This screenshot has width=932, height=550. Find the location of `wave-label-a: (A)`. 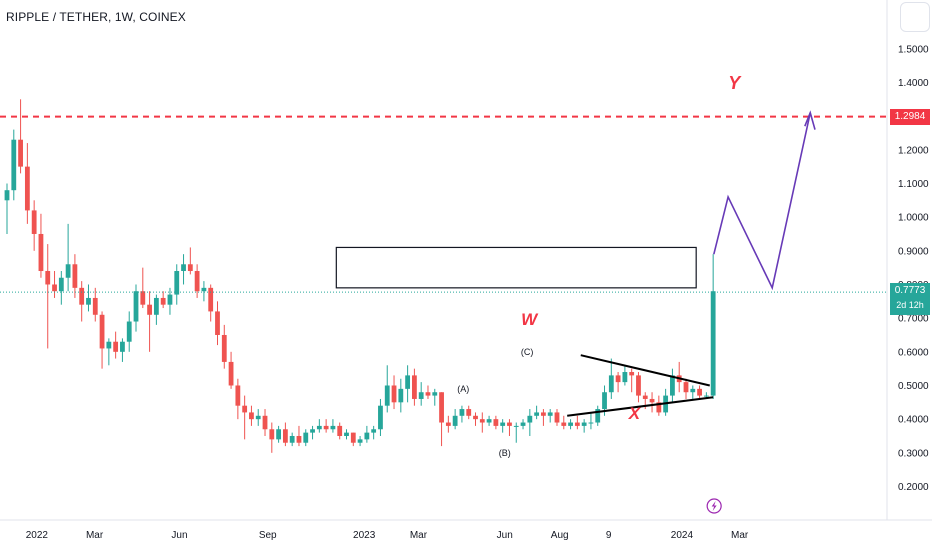

wave-label-a: (A) is located at coordinates (463, 389).